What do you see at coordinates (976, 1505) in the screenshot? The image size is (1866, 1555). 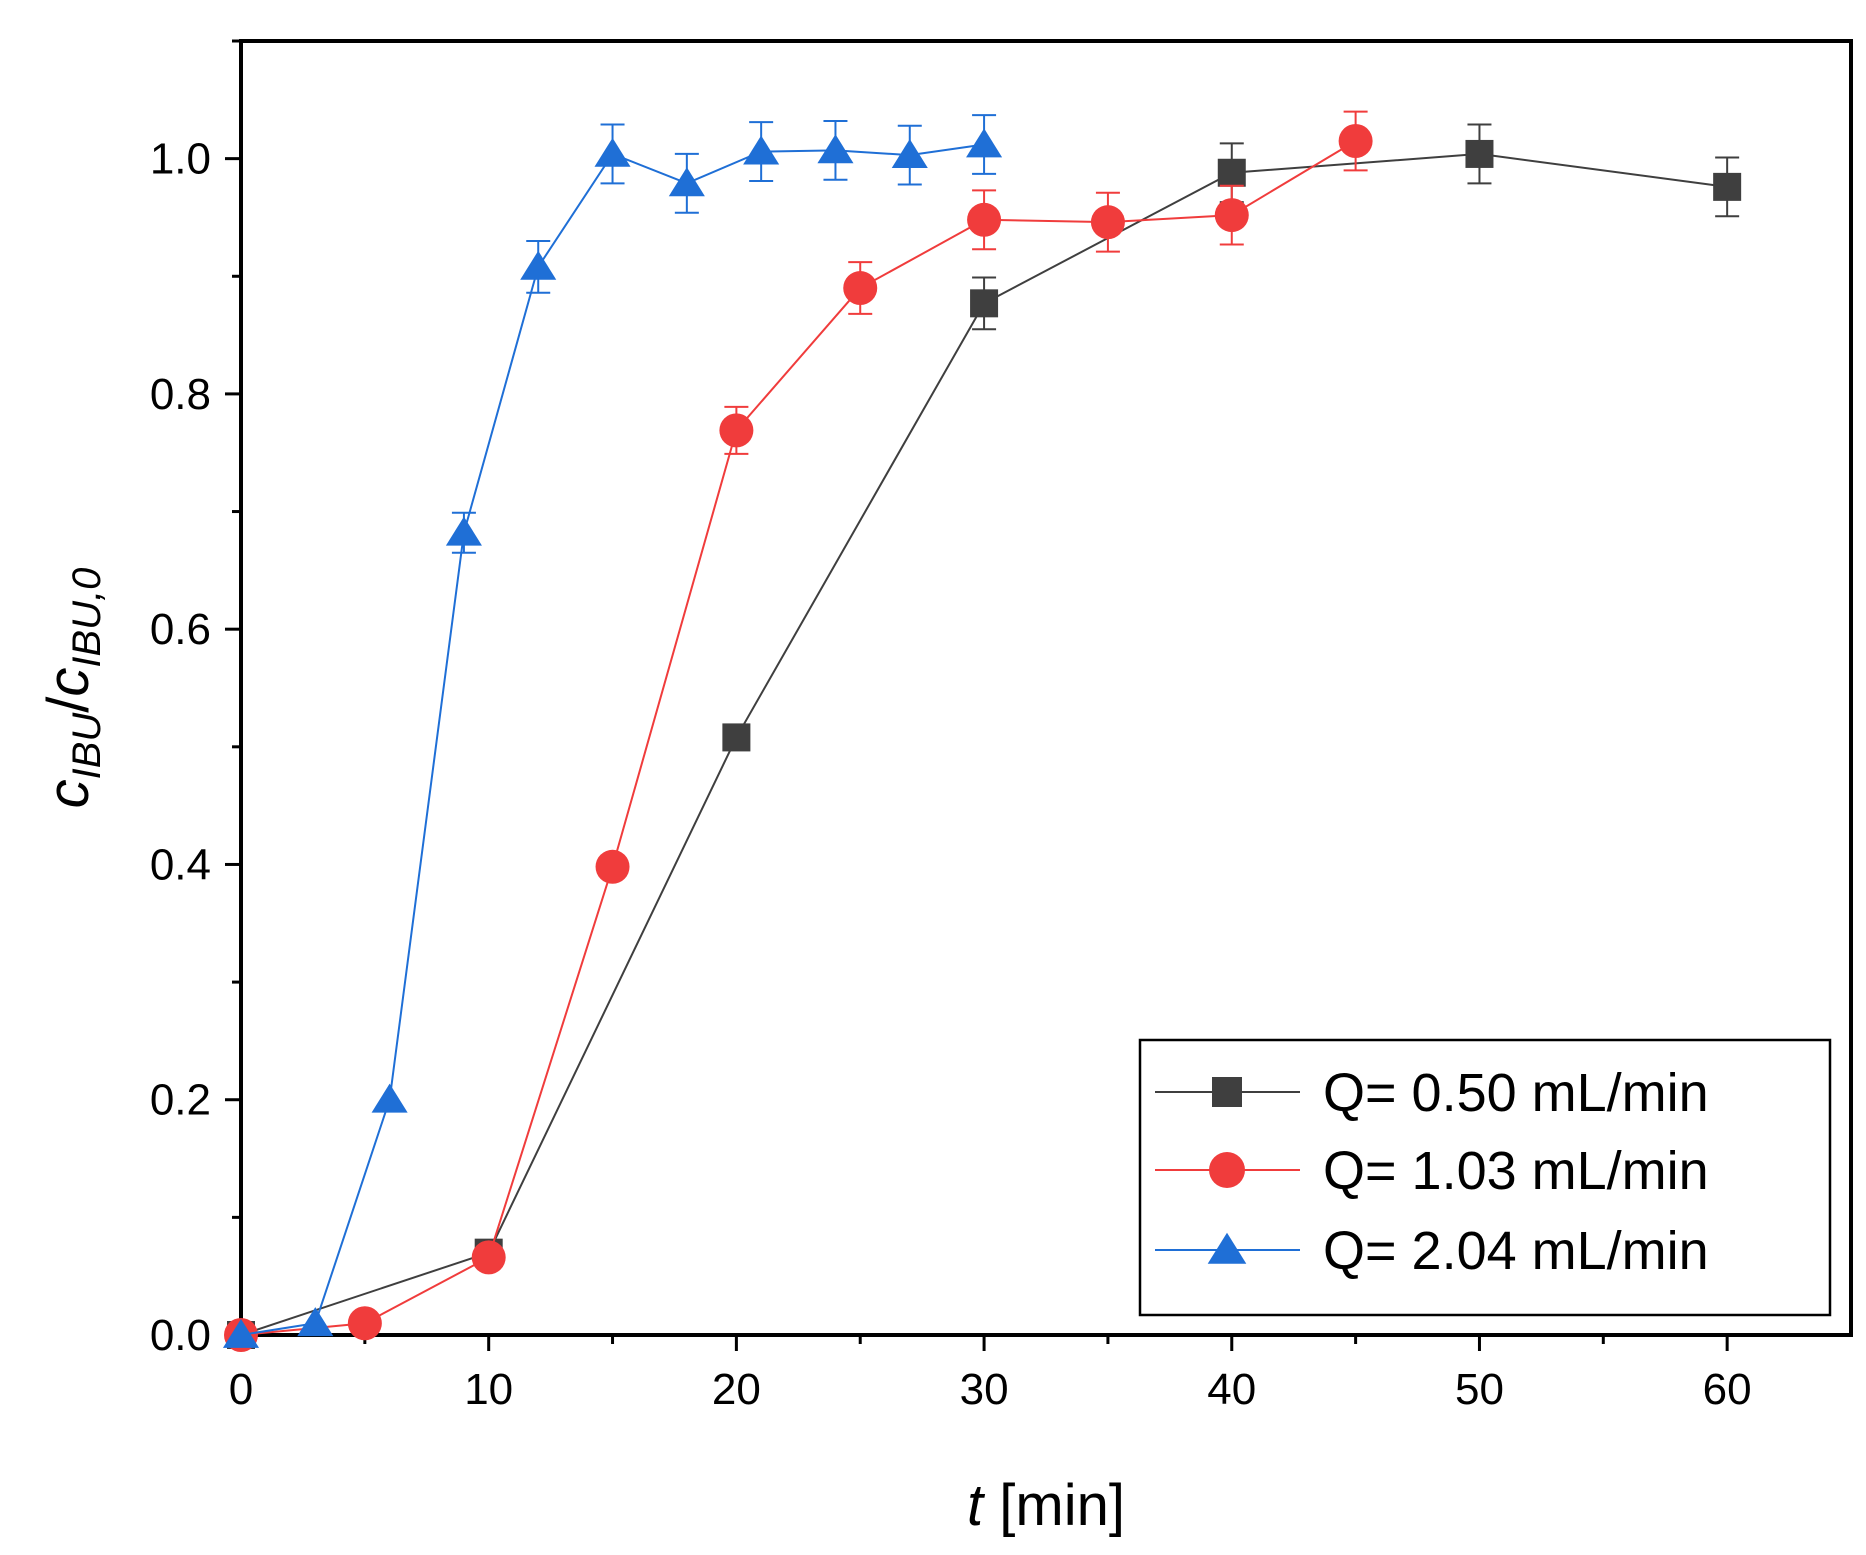 I see `x-axis-label-italic: t` at bounding box center [976, 1505].